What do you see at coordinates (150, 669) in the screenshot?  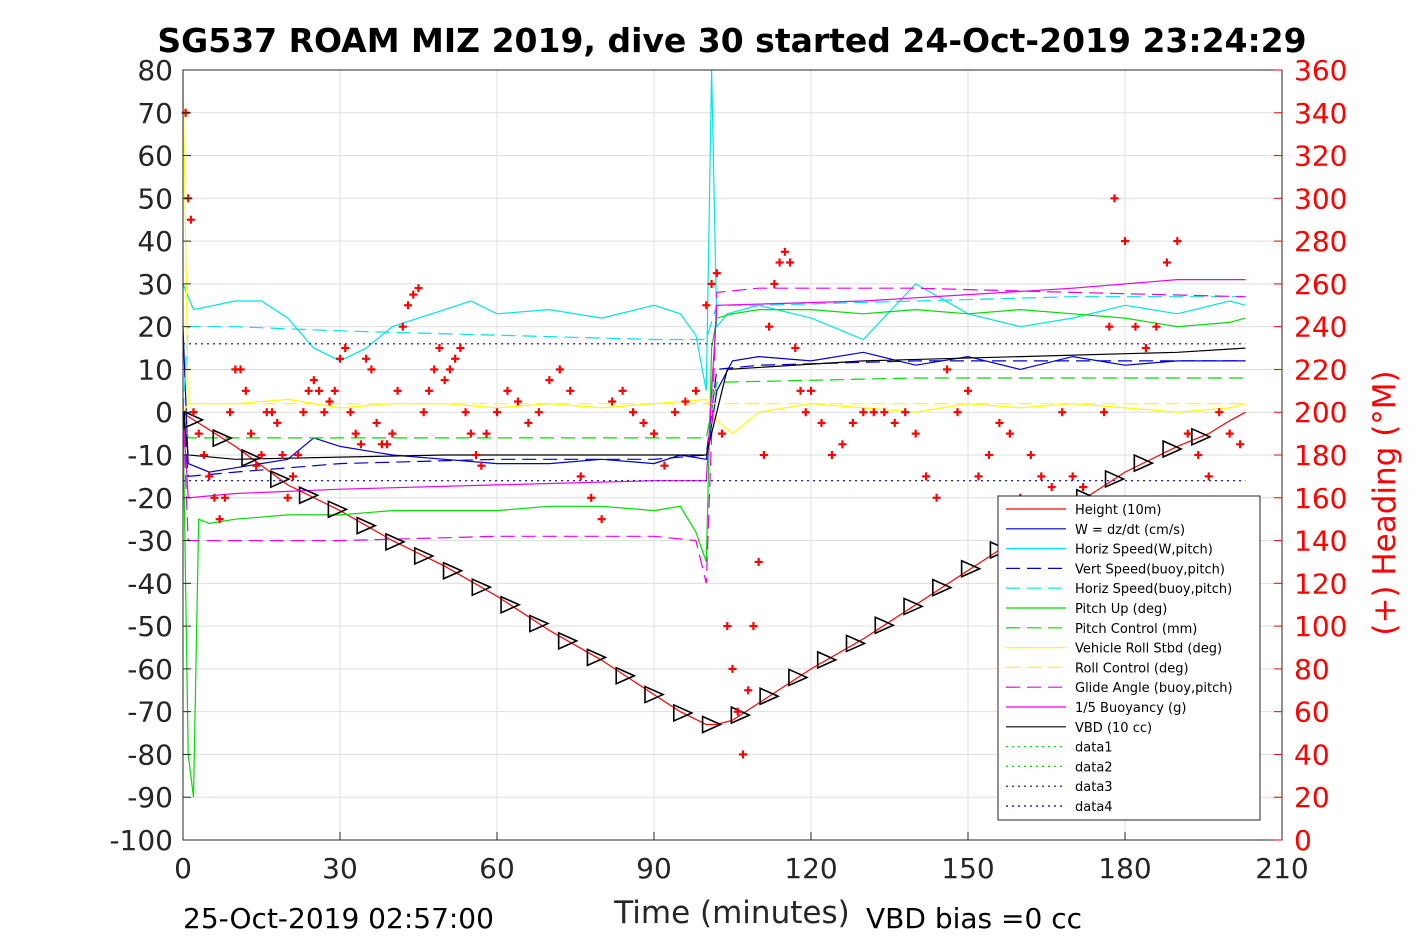 I see `y-tick-label: -60` at bounding box center [150, 669].